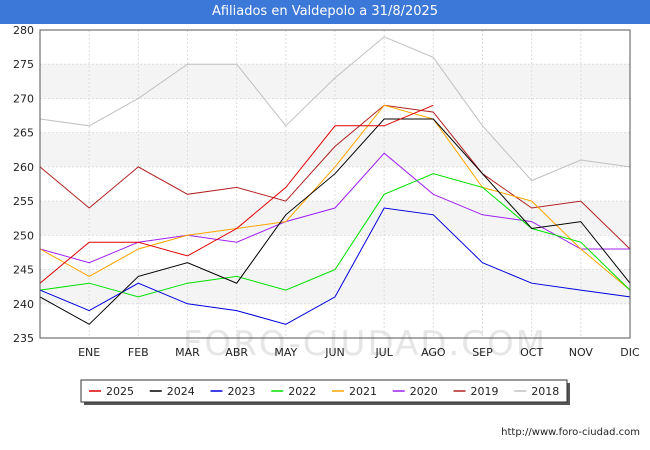 Image resolution: width=650 pixels, height=450 pixels. I want to click on y-tick-label-245: 245, so click(23, 270).